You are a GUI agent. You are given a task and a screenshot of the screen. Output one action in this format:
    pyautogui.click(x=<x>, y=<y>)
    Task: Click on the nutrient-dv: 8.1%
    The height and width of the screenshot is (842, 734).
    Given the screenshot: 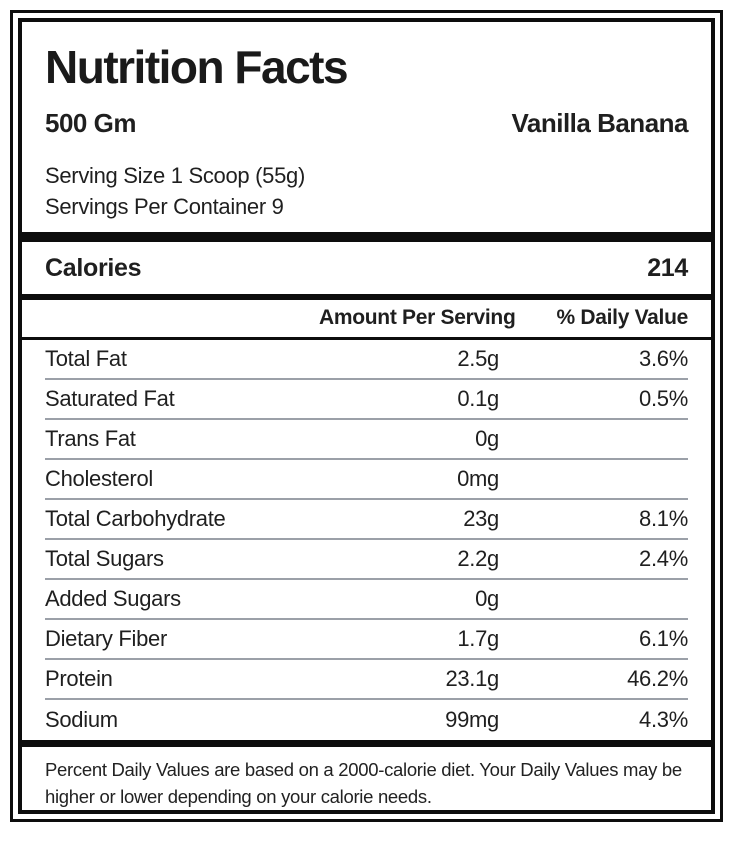 What is the action you would take?
    pyautogui.click(x=663, y=518)
    